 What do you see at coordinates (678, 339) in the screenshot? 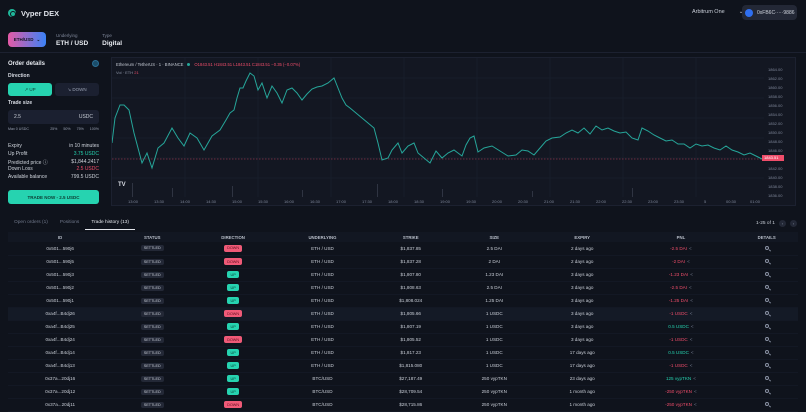
I see `pnl-value: -1 USDC` at bounding box center [678, 339].